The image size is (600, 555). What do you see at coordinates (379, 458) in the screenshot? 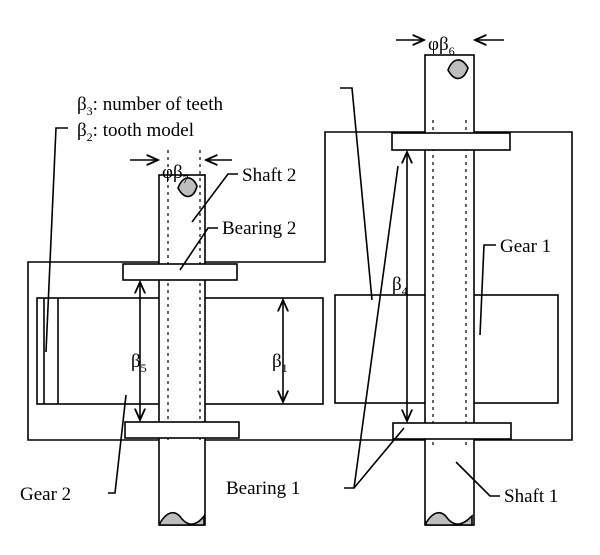
I see `bearing-1-leader-b` at bounding box center [379, 458].